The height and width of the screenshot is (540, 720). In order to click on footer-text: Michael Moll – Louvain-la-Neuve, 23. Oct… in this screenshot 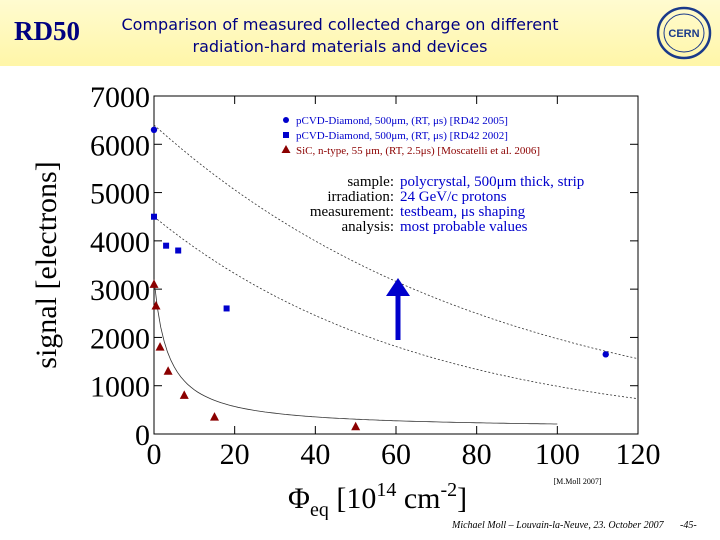, I will do `click(558, 525)`.